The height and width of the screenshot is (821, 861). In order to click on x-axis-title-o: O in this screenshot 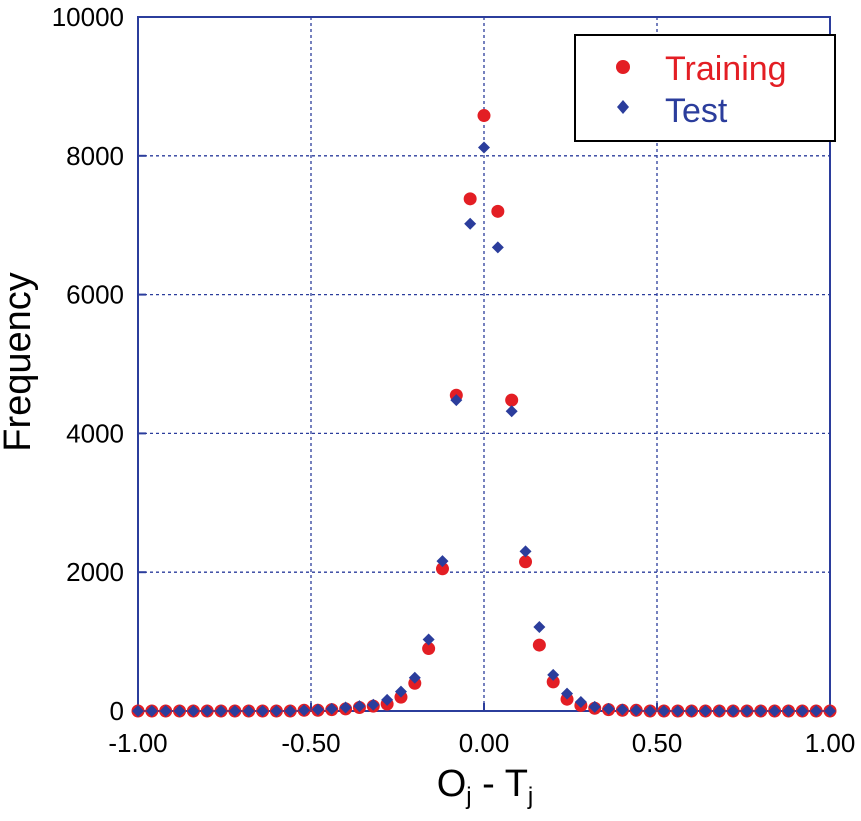, I will do `click(452, 784)`.